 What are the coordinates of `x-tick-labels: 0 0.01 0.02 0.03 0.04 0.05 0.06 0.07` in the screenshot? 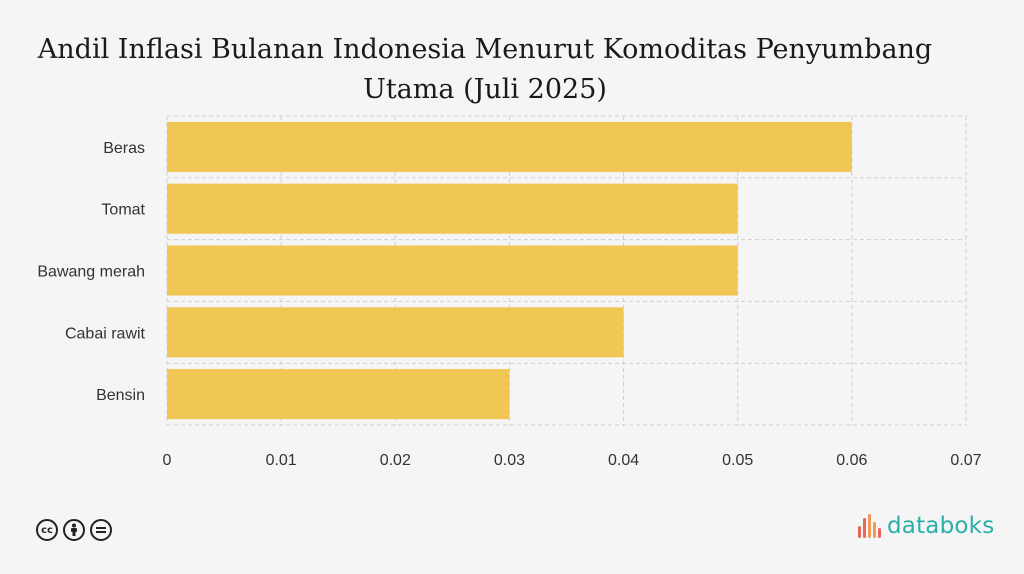 It's located at (572, 460).